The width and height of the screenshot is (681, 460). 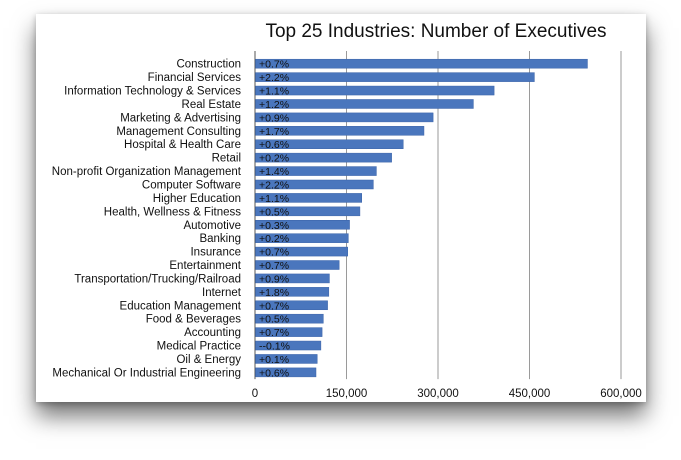 I want to click on category-label: Health, Wellness & Fitness, so click(x=172, y=212).